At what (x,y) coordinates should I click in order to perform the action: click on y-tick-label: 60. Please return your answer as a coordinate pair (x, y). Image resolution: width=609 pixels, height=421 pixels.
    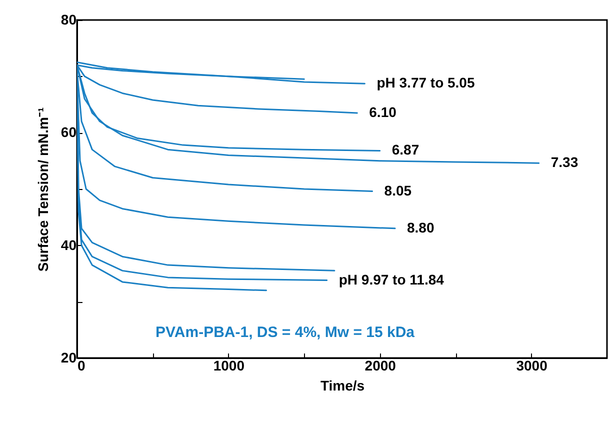
    Looking at the image, I should click on (68, 132).